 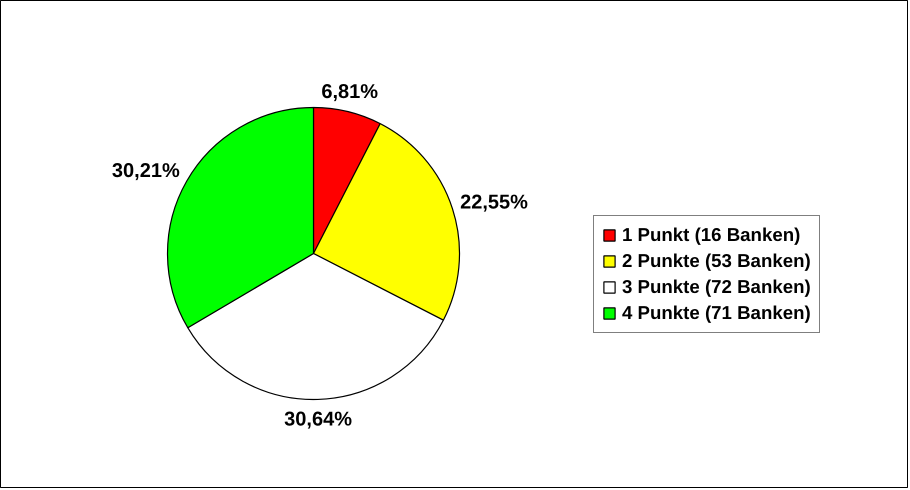 What do you see at coordinates (146, 171) in the screenshot?
I see `data-label: 30,21%` at bounding box center [146, 171].